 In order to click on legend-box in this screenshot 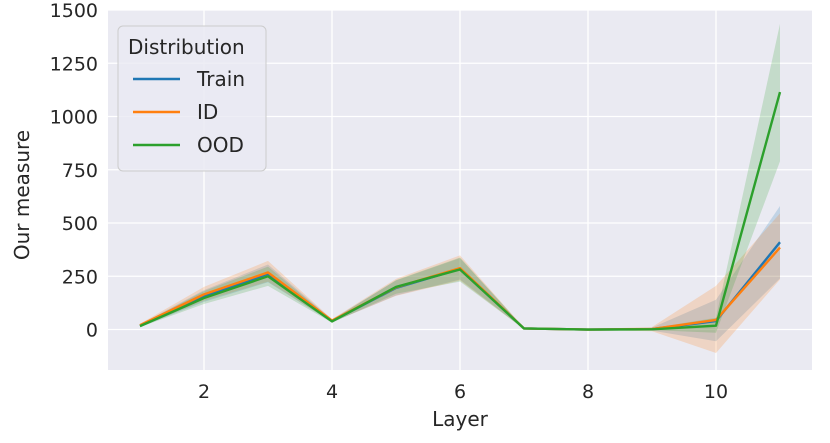, I will do `click(192, 98)`.